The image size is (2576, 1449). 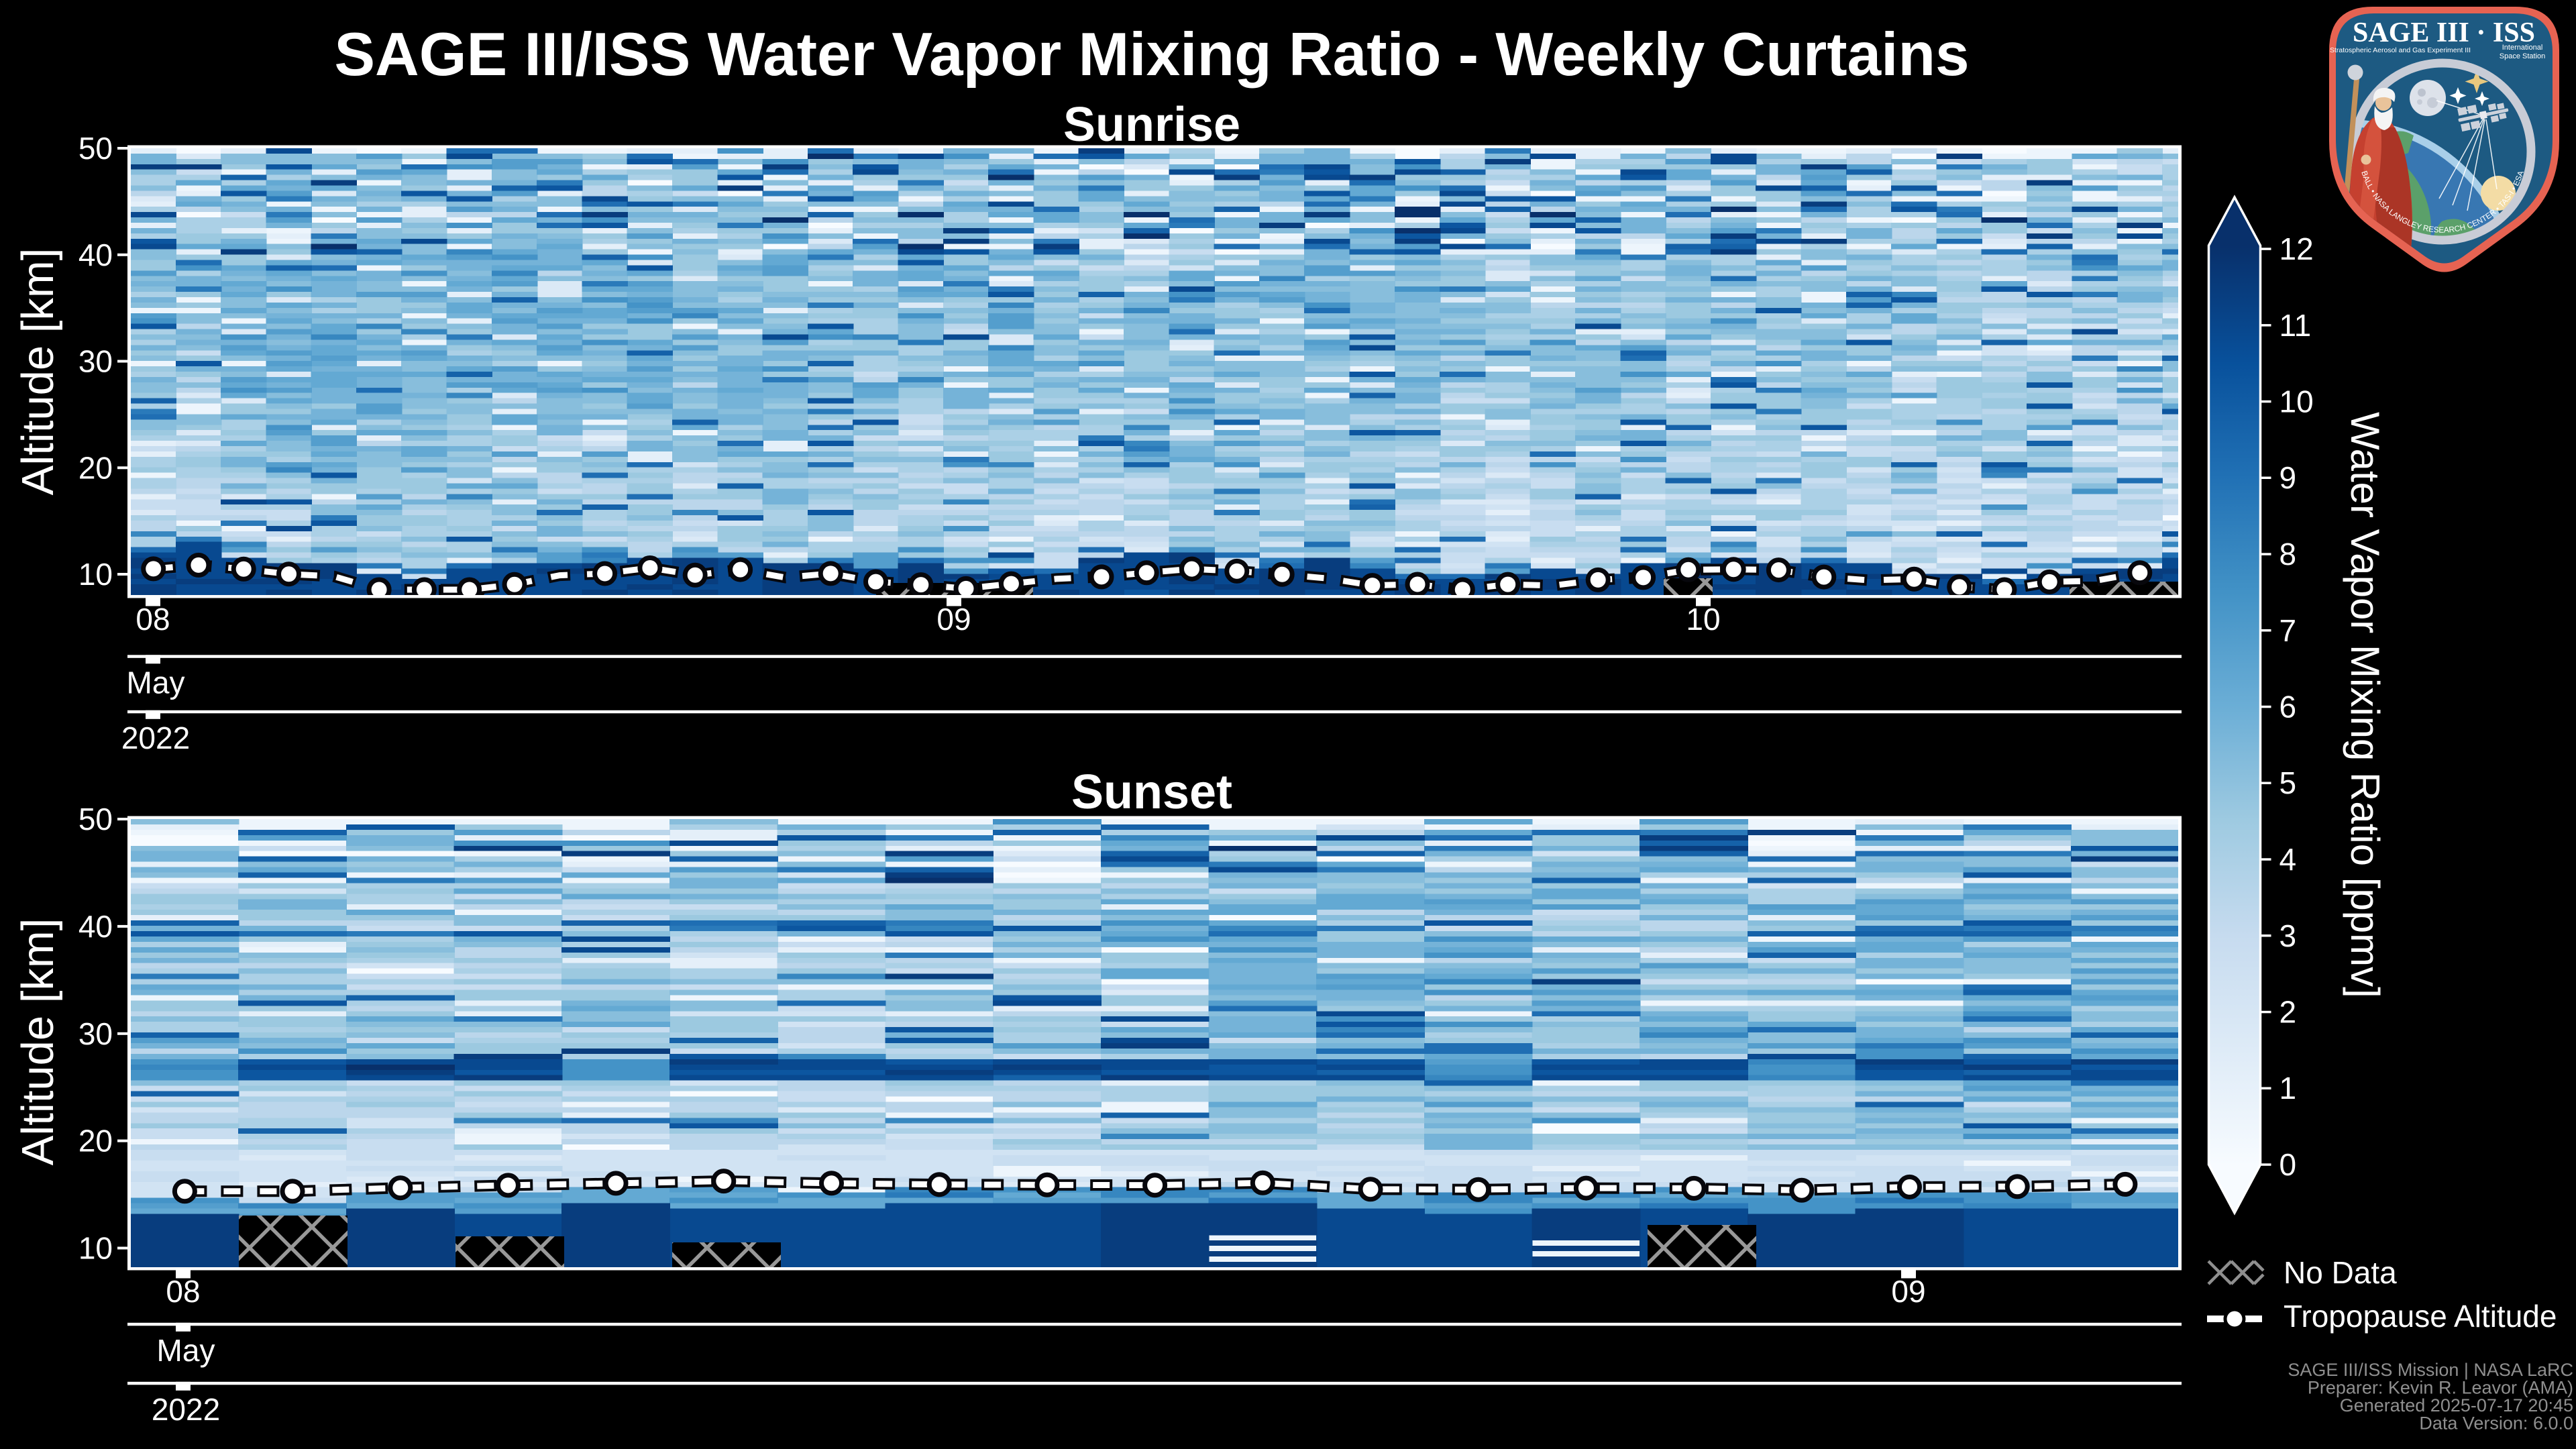 I want to click on svg-text: SAGE III · ISS, so click(x=2444, y=32).